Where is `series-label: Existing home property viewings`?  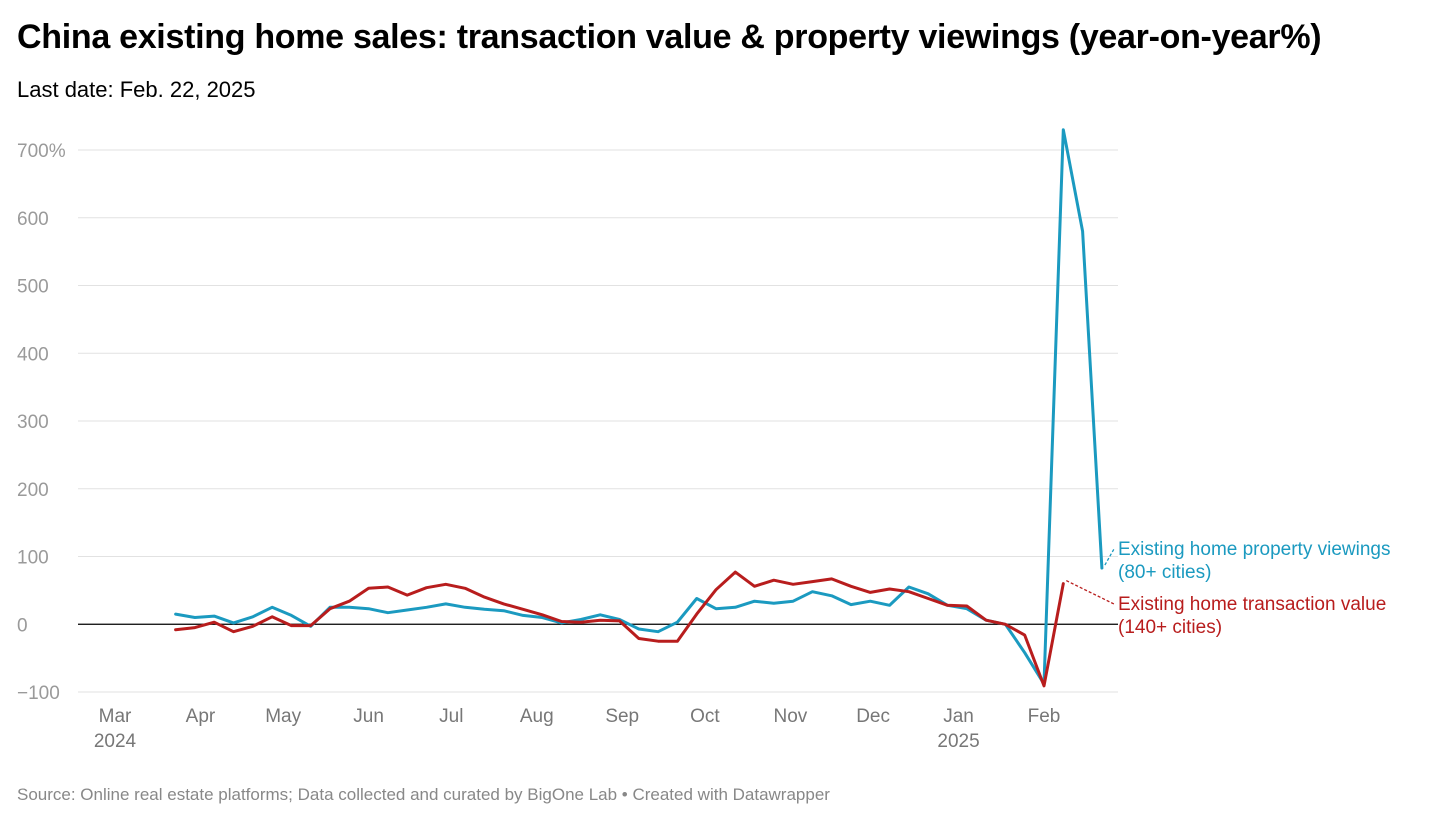
series-label: Existing home property viewings is located at coordinates (1254, 549).